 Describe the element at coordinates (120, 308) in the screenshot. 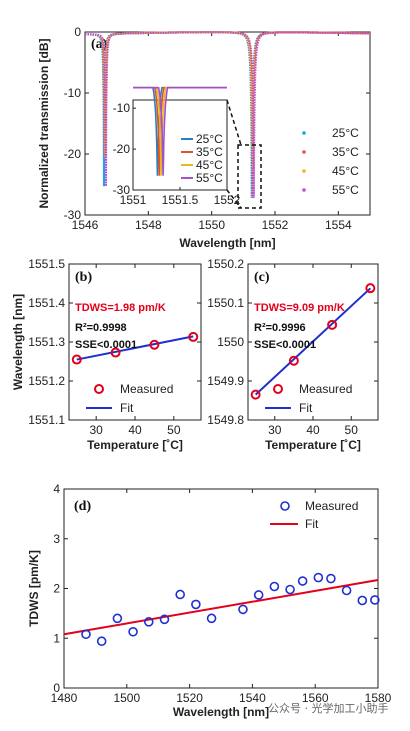

I see `panel-b-annotation-tdws: TDWS=1.98 pm/K` at that location.